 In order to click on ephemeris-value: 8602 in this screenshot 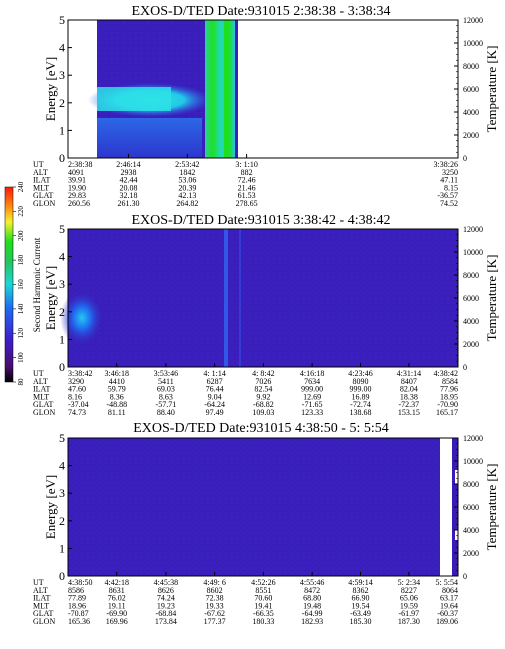, I will do `click(215, 590)`.